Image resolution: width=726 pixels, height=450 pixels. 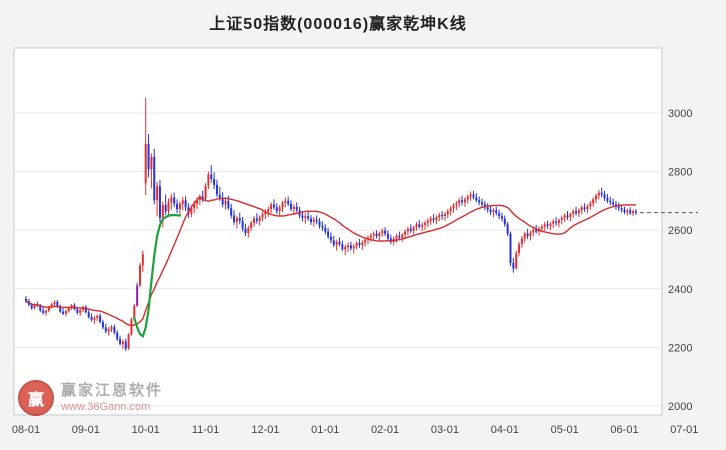 What do you see at coordinates (505, 430) in the screenshot?
I see `x-axis-label: 04-01` at bounding box center [505, 430].